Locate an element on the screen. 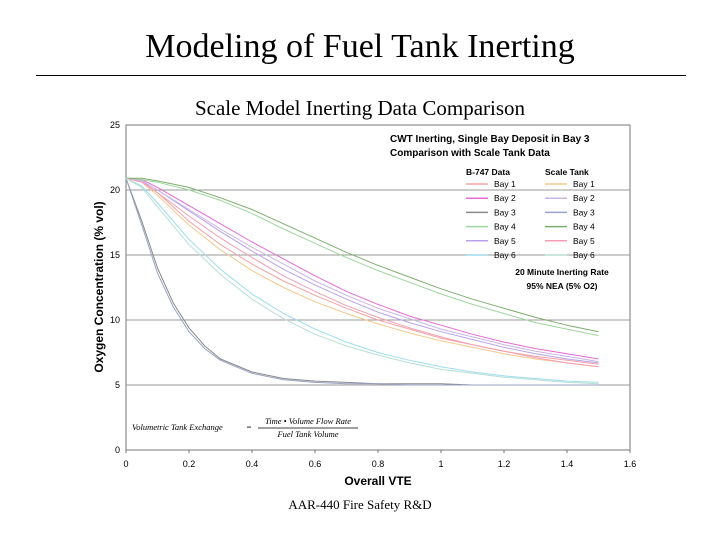  y-tick-label: 0 is located at coordinates (117, 450).